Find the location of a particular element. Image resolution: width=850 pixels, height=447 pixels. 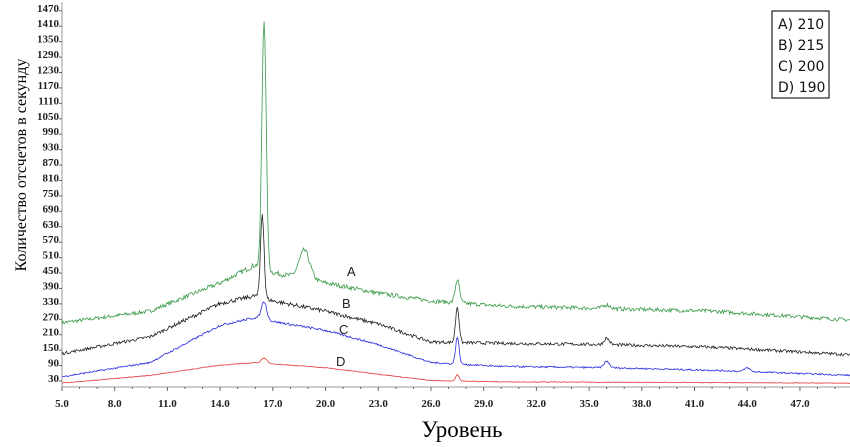

y-tick-label: 1290 is located at coordinates (48, 55).